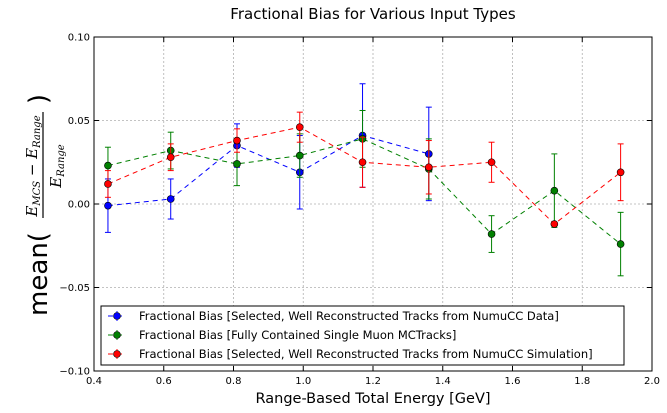 The height and width of the screenshot is (413, 667). I want to click on y-label-denominator-sub: Range, so click(61, 161).